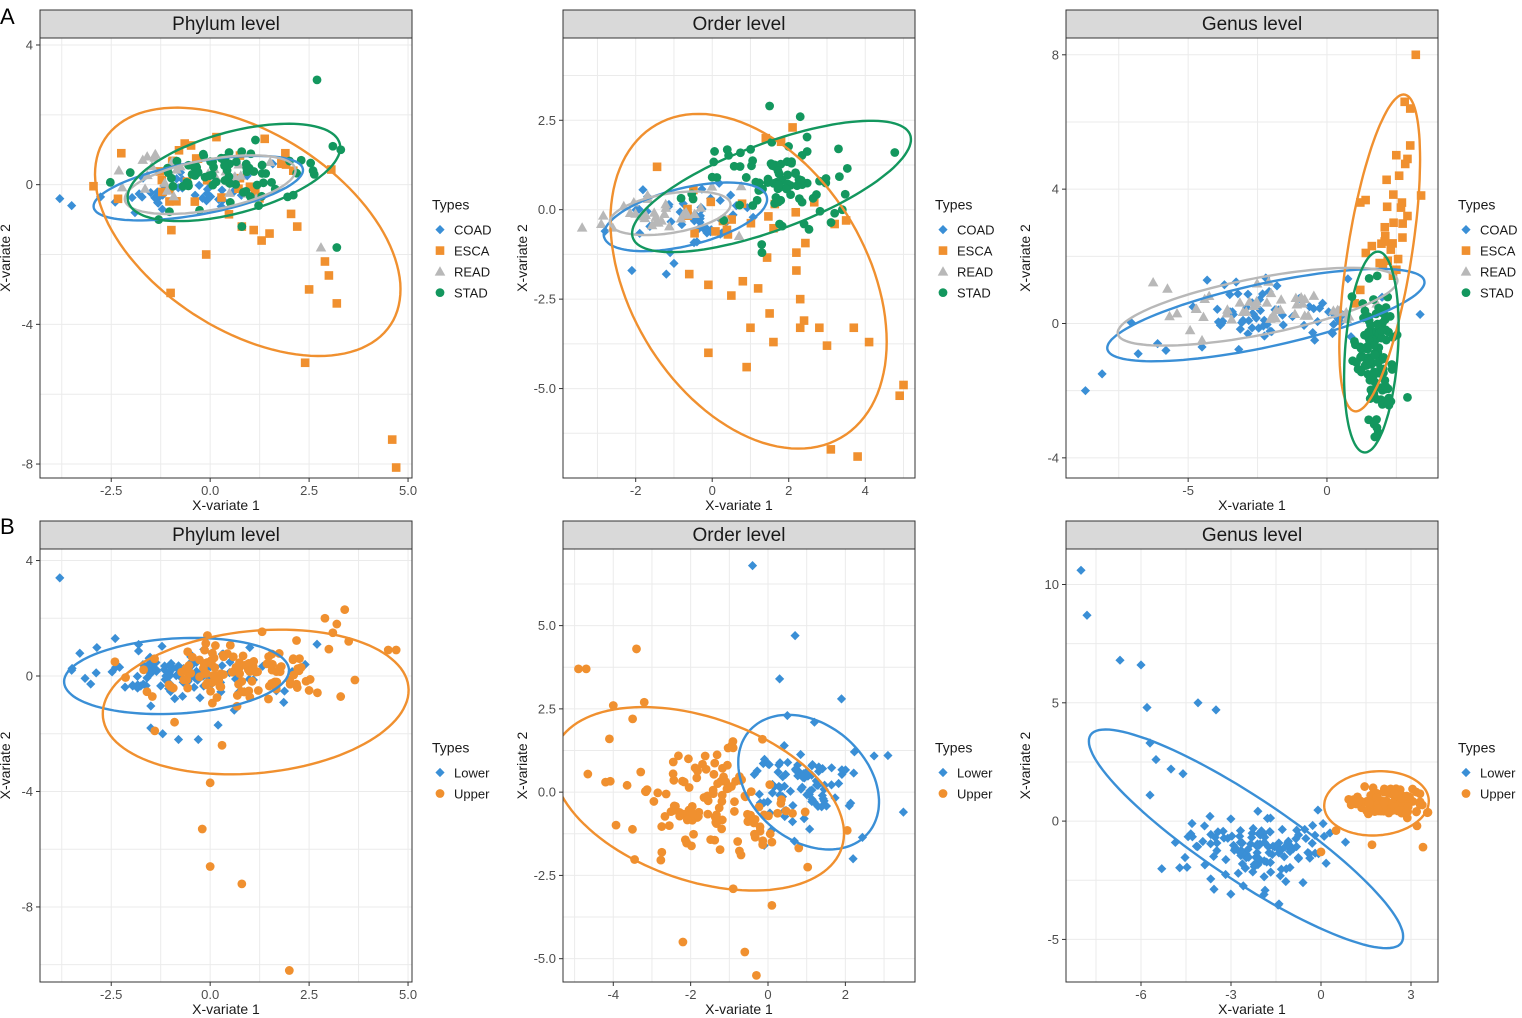 This screenshot has width=1522, height=1018. Describe the element at coordinates (29, 676) in the screenshot. I see `y-tick-label: 0` at that location.